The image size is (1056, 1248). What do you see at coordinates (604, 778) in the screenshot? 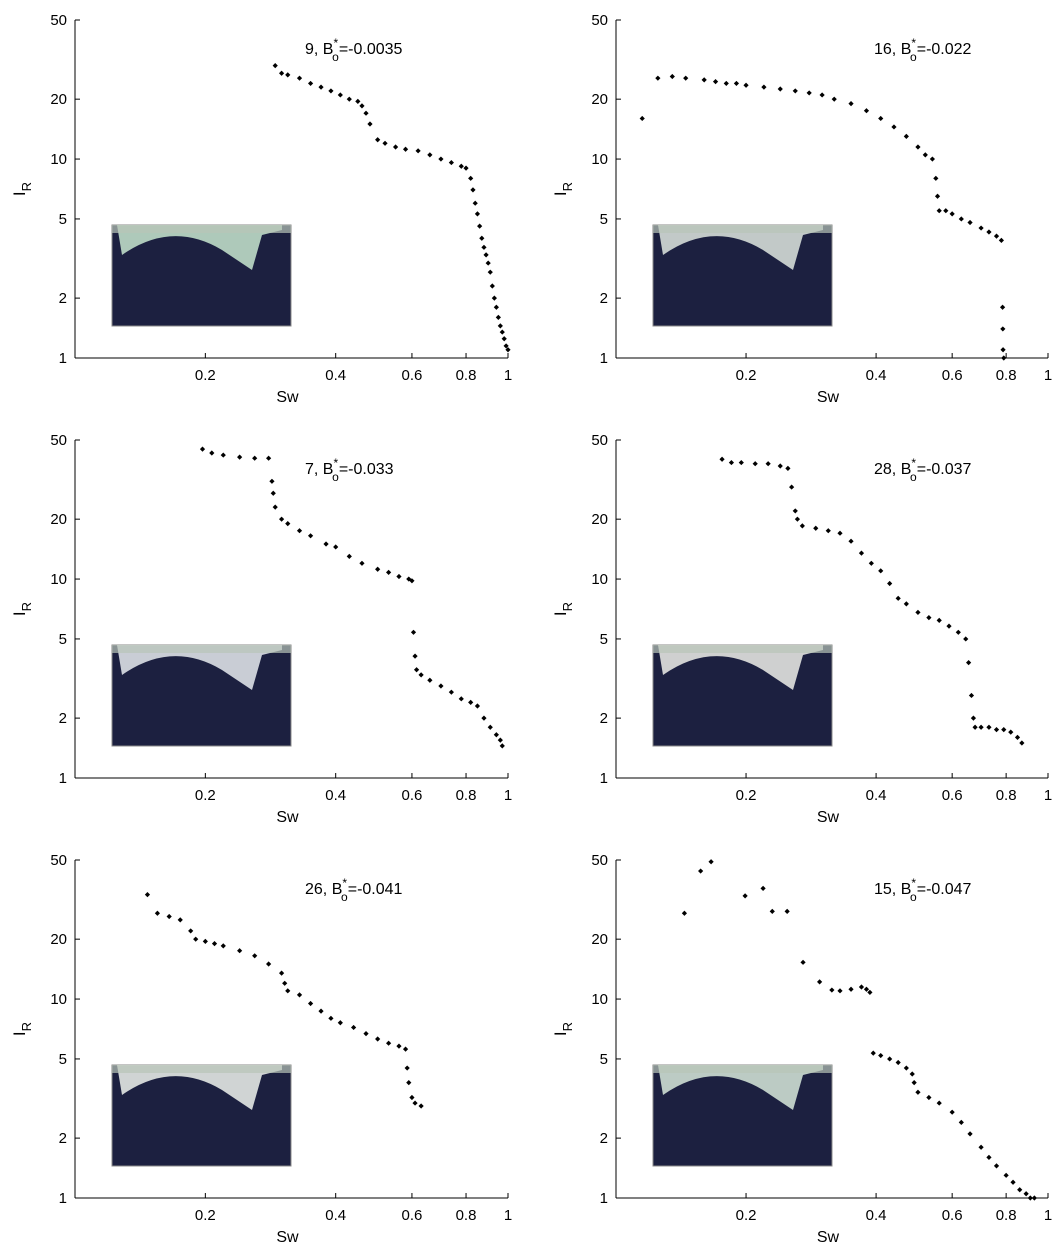
I see `y-tick-label: 1` at bounding box center [604, 778].